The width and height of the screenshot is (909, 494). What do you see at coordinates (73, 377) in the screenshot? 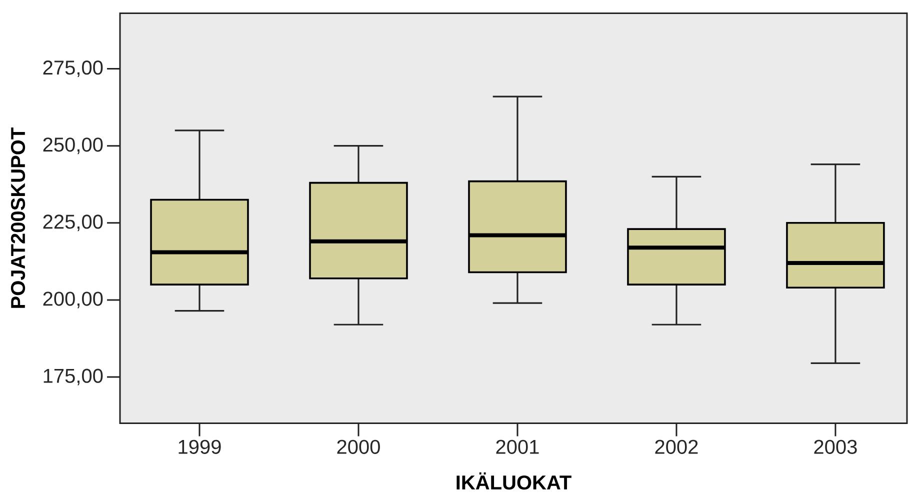
I see `y-tick-label: 175,00` at bounding box center [73, 377].